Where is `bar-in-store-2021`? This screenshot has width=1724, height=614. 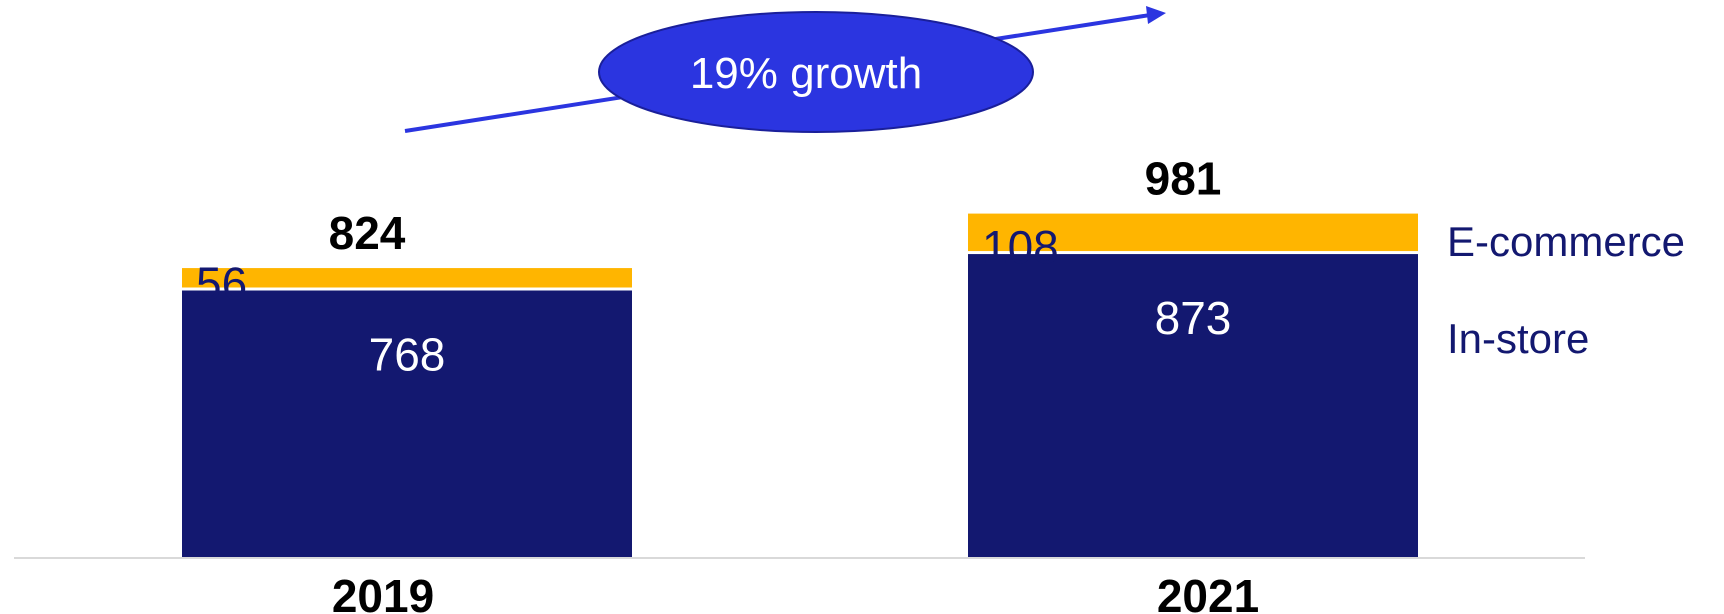
bar-in-store-2021 is located at coordinates (1193, 405).